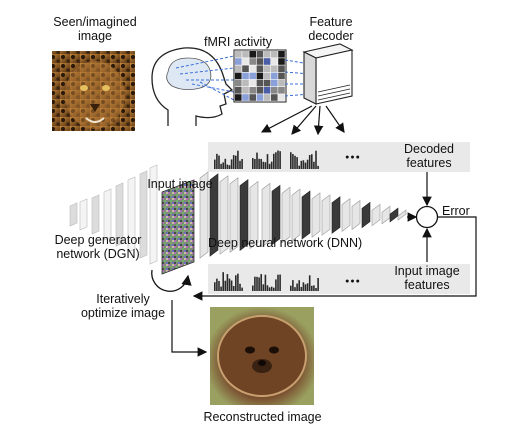  Describe the element at coordinates (328, 74) in the screenshot. I see `server-icon` at that location.